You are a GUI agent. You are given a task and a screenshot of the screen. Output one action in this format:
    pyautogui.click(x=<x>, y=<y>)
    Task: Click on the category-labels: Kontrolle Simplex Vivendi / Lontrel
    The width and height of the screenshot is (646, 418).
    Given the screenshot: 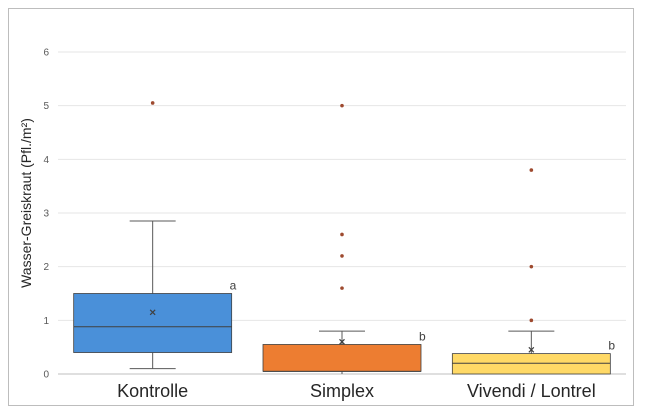 What is the action you would take?
    pyautogui.click(x=356, y=391)
    